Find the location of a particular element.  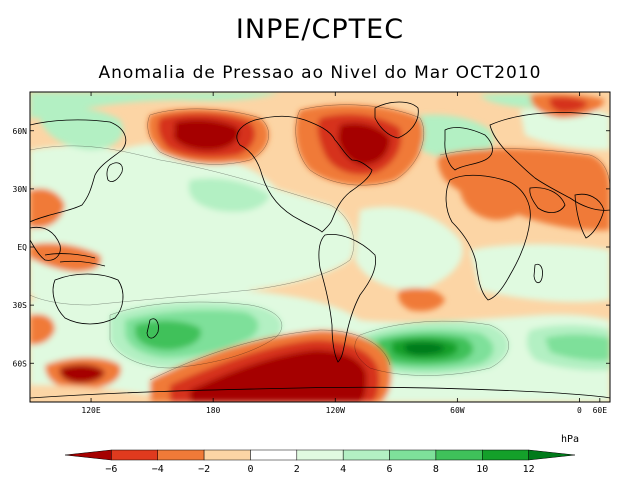

coast-asia is located at coordinates (549, 161).